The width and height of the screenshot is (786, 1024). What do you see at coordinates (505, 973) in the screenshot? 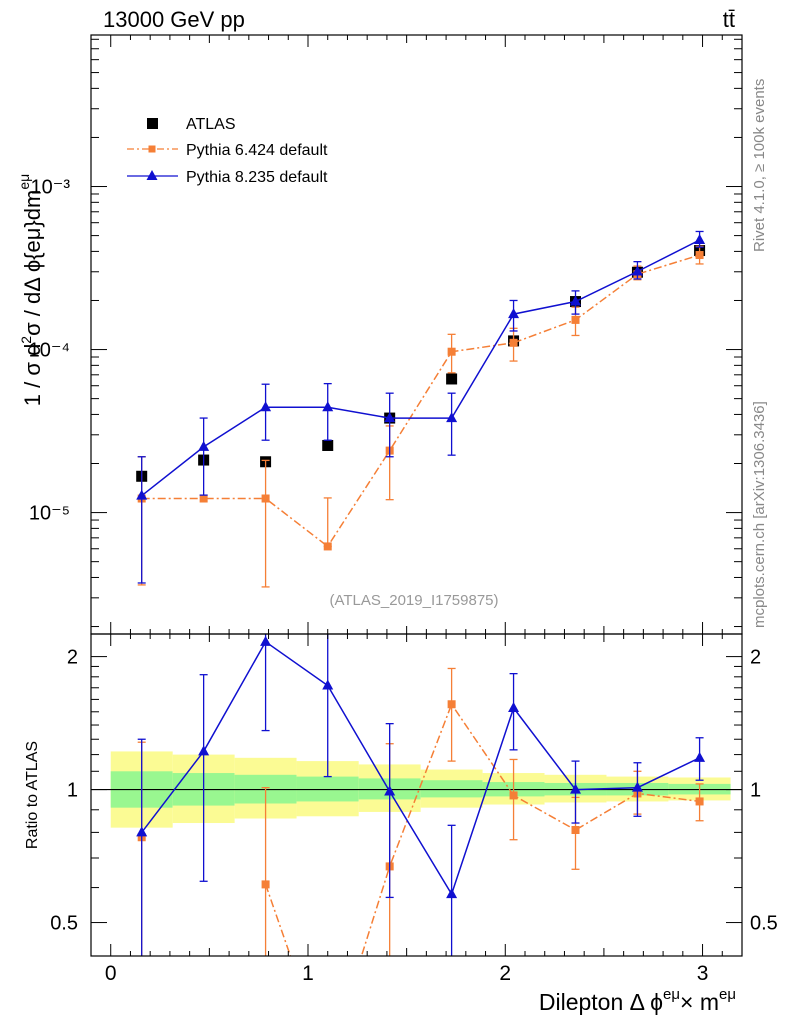
I see `x-tick-label: 2` at bounding box center [505, 973].